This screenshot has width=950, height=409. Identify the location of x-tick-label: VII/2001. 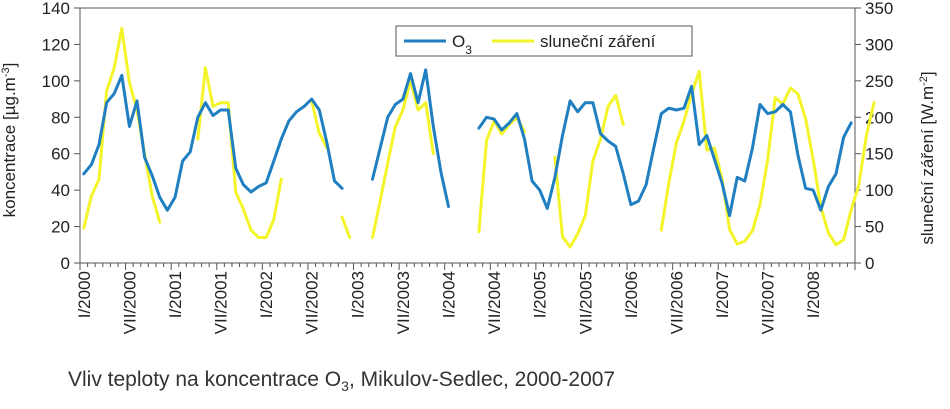
(221, 302).